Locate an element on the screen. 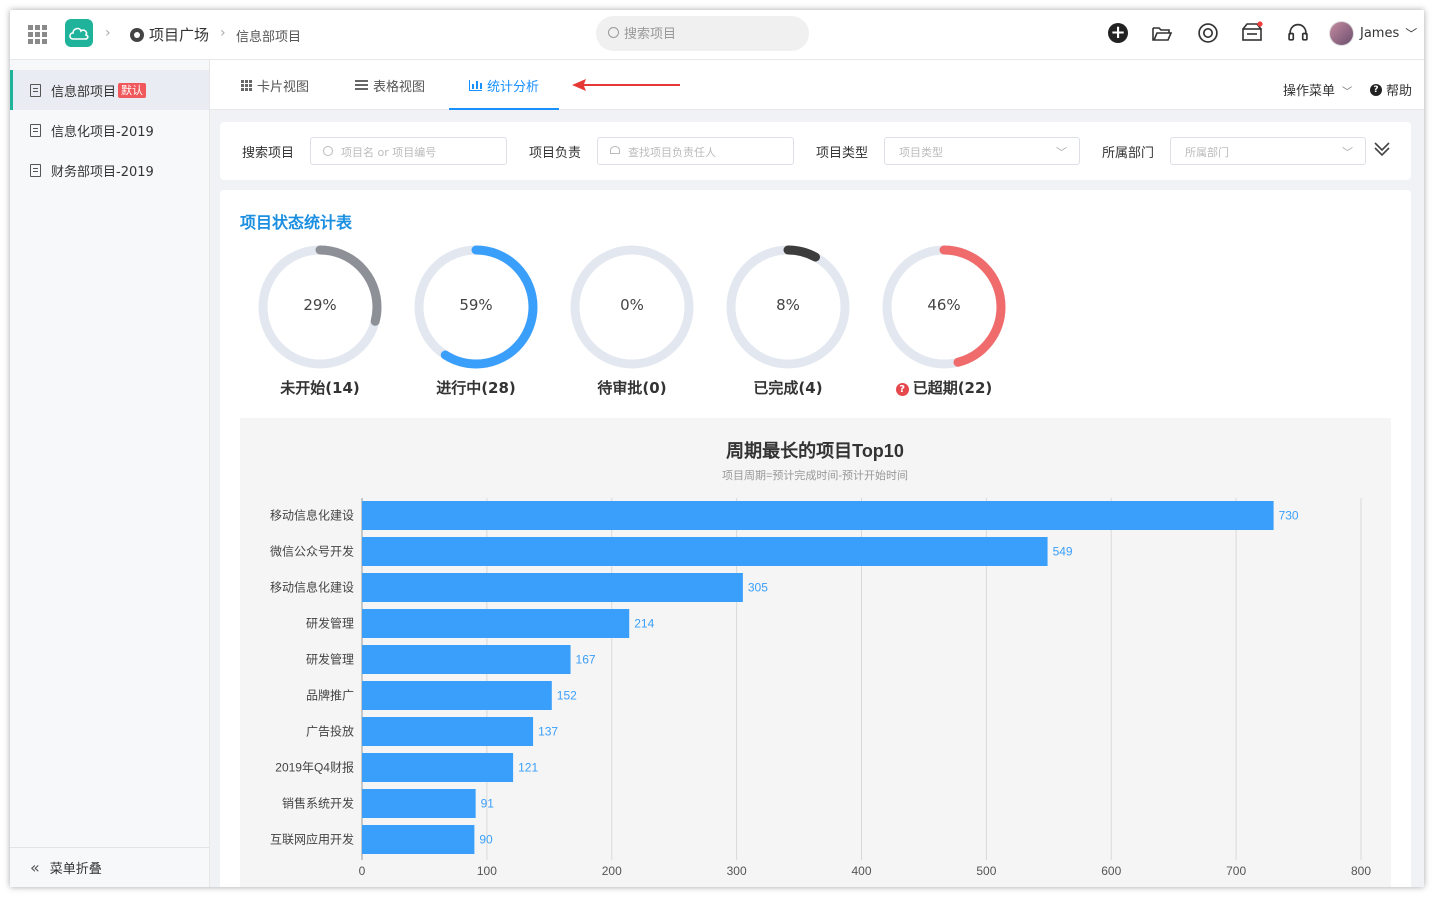 This screenshot has width=1434, height=897. top-bar: › 项目广场 › 信息部项目 + is located at coordinates (717, 35).